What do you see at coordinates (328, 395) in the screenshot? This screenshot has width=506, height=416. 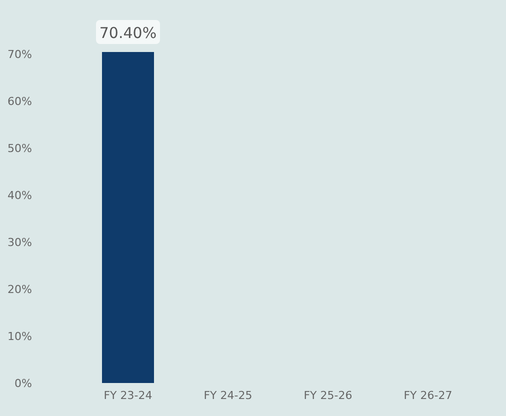 I see `x-tick-label: FY 25-26` at bounding box center [328, 395].